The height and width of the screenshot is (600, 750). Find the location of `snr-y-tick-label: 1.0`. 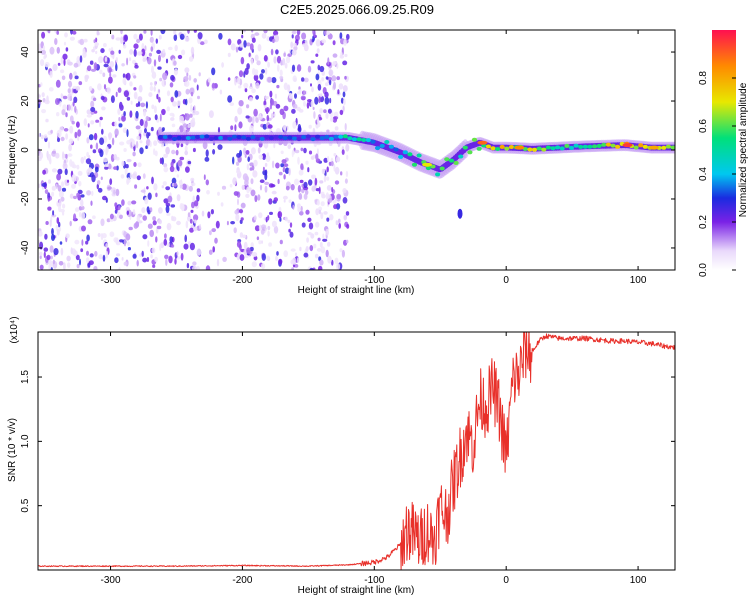

snr-y-tick-label: 1.0 is located at coordinates (25, 441).